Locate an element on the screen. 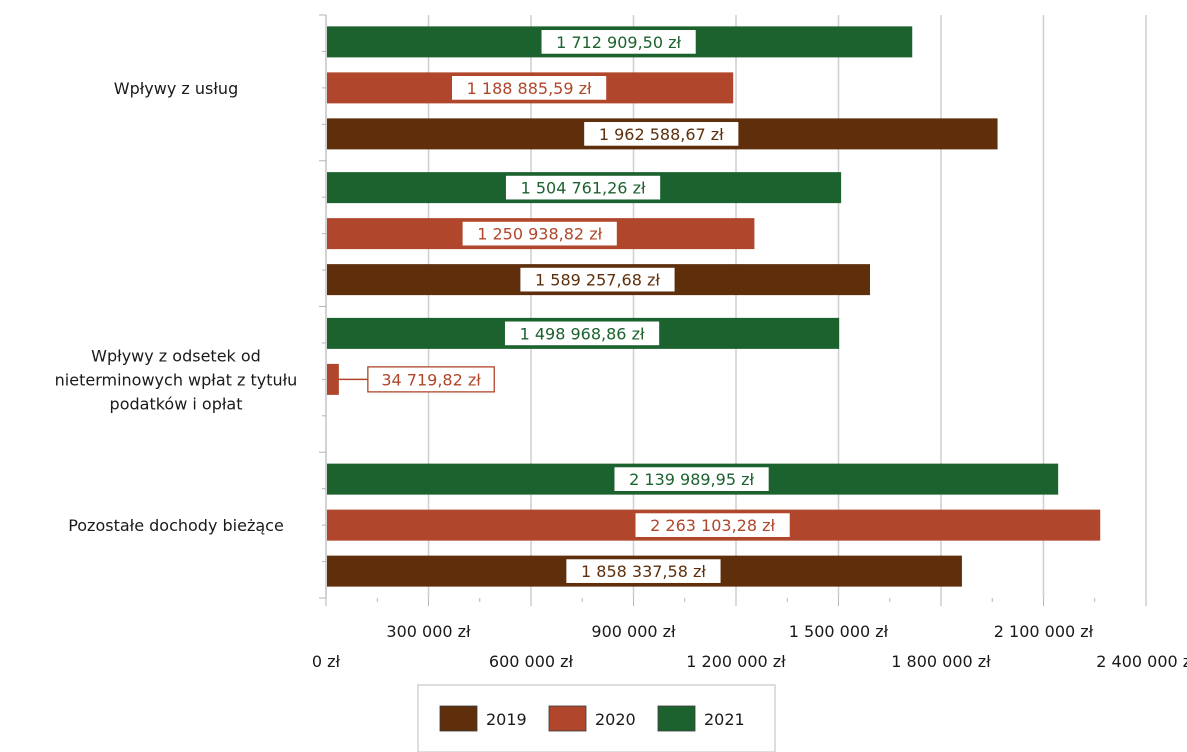 This screenshot has height=752, width=1187. bar-2020 is located at coordinates (333, 379).